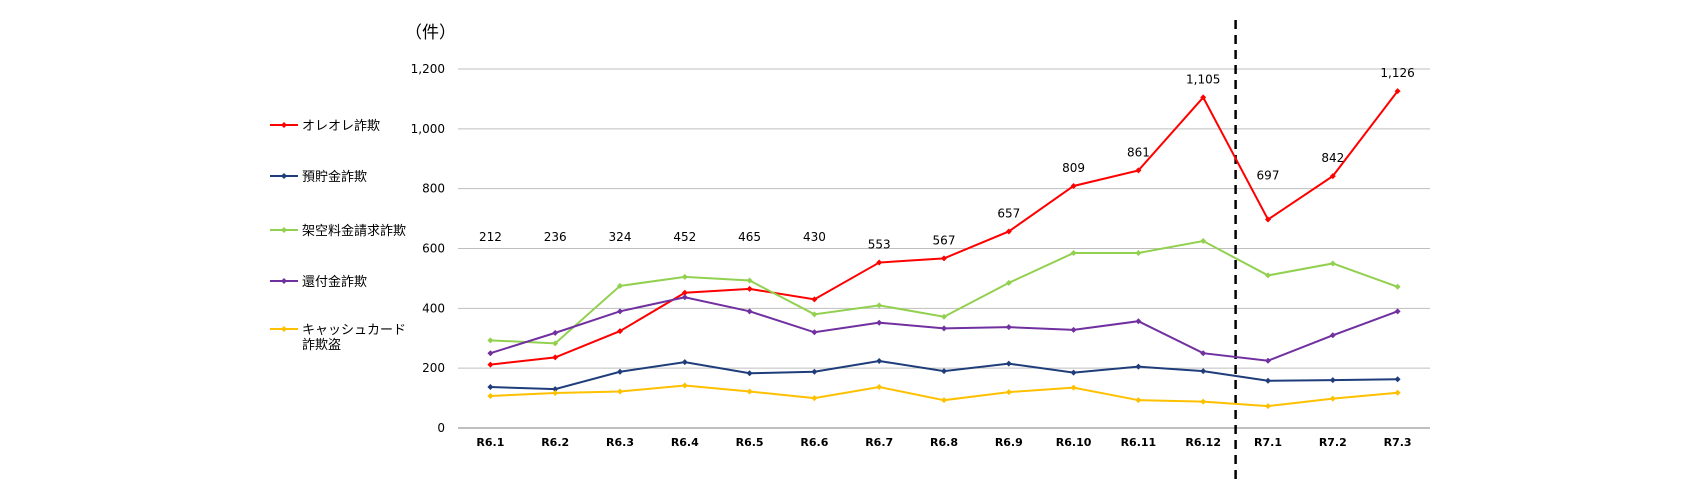 The width and height of the screenshot is (1708, 502). I want to click on x-tick-label: R7.1, so click(1268, 442).